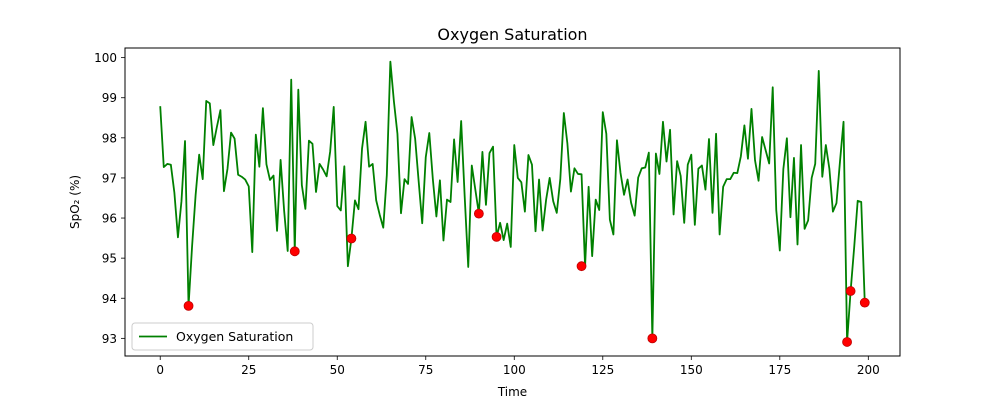 Image resolution: width=1000 pixels, height=400 pixels. I want to click on y-tick-label: 96, so click(109, 219).